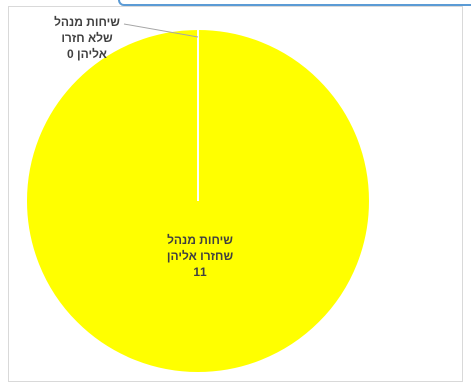  I want to click on data-label-slice-0: שיחות מנהל שחזרו אליהן 11, so click(200, 256).